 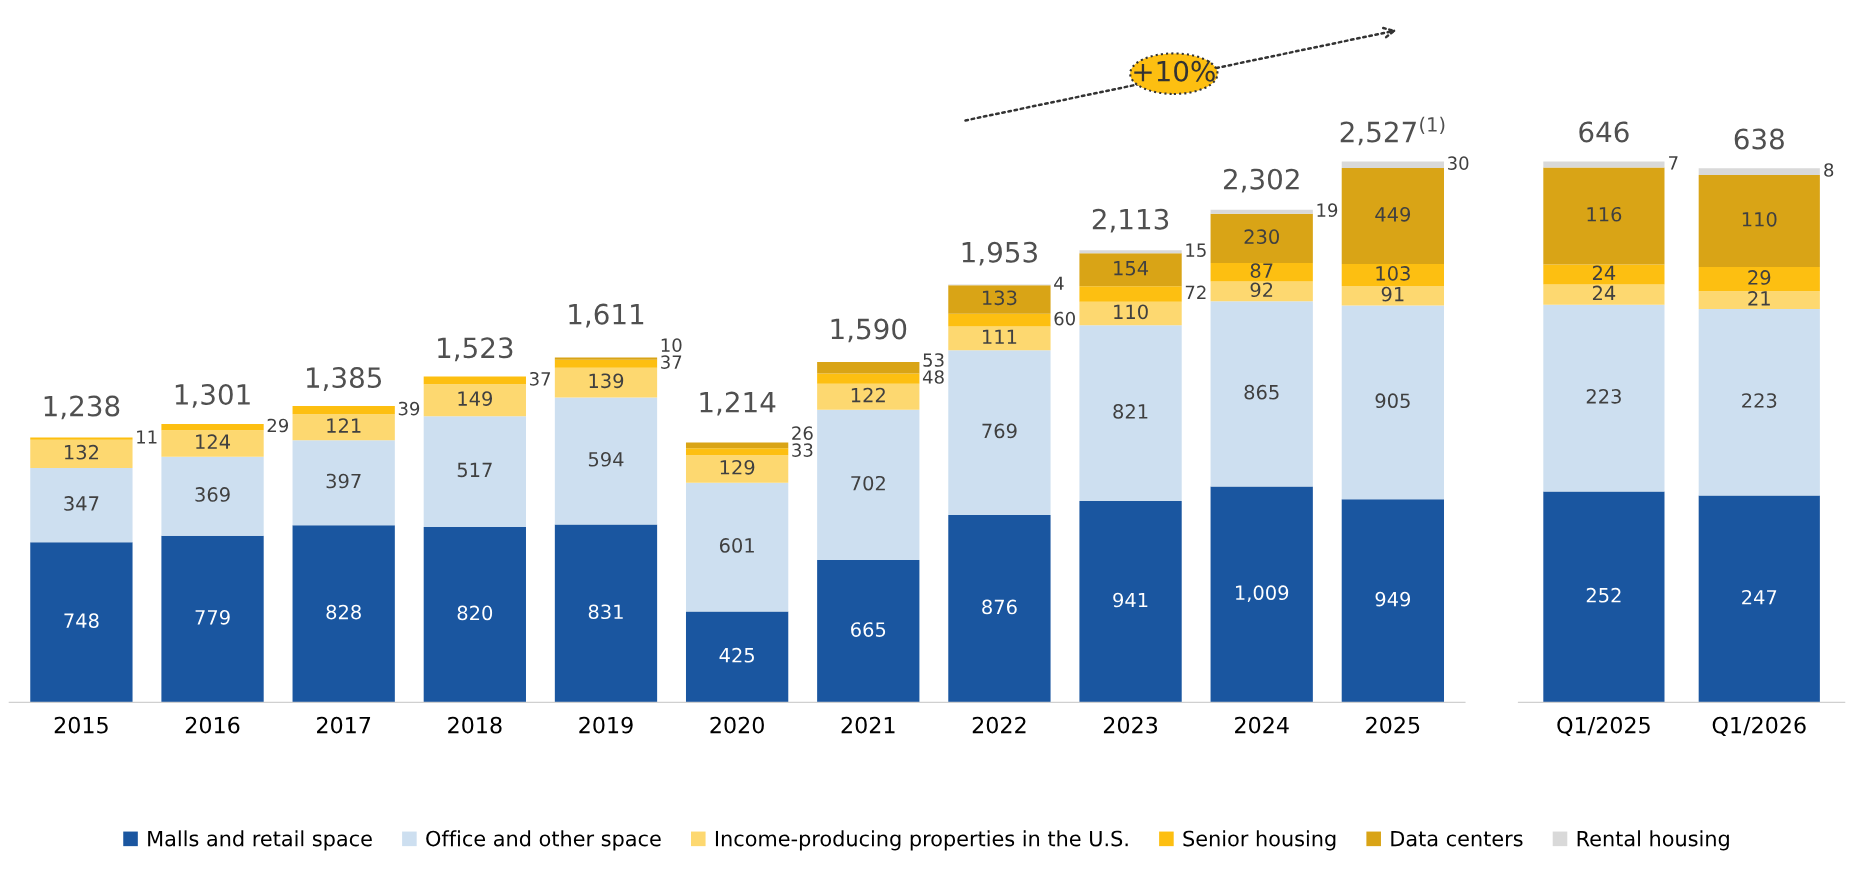 What do you see at coordinates (1196, 250) in the screenshot?
I see `data-label: 15` at bounding box center [1196, 250].